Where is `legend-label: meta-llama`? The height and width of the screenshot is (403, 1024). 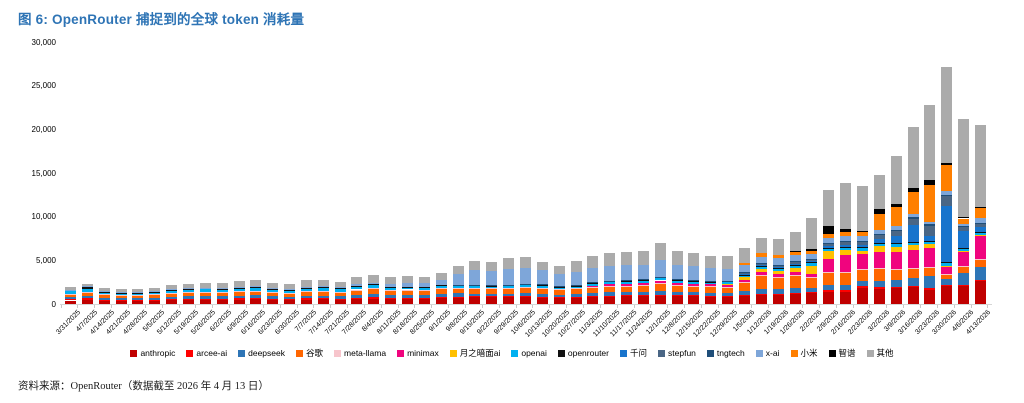
legend-label: meta-llama is located at coordinates (365, 353).